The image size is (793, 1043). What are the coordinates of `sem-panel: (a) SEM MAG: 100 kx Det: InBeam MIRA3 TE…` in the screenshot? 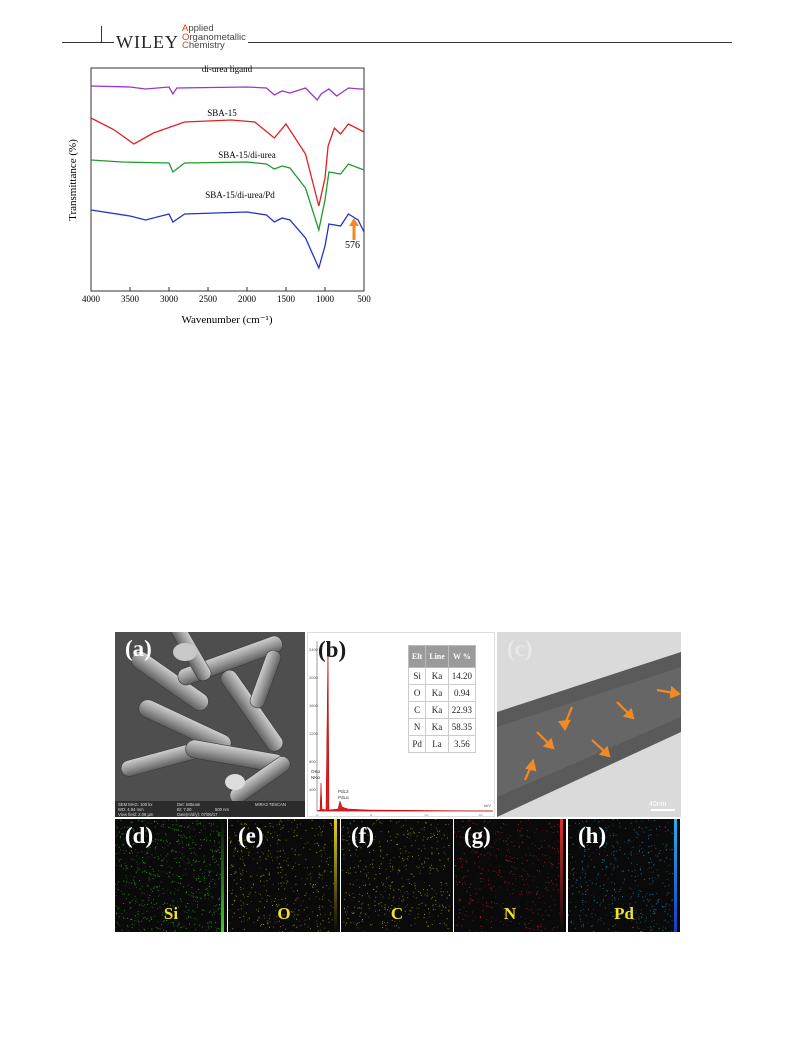 It's located at (210, 724).